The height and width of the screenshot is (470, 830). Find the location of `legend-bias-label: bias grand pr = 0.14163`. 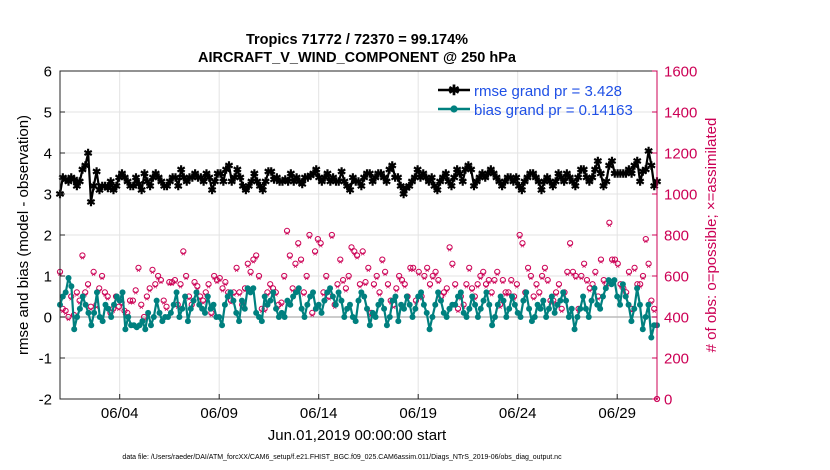

legend-bias-label: bias grand pr = 0.14163 is located at coordinates (553, 110).